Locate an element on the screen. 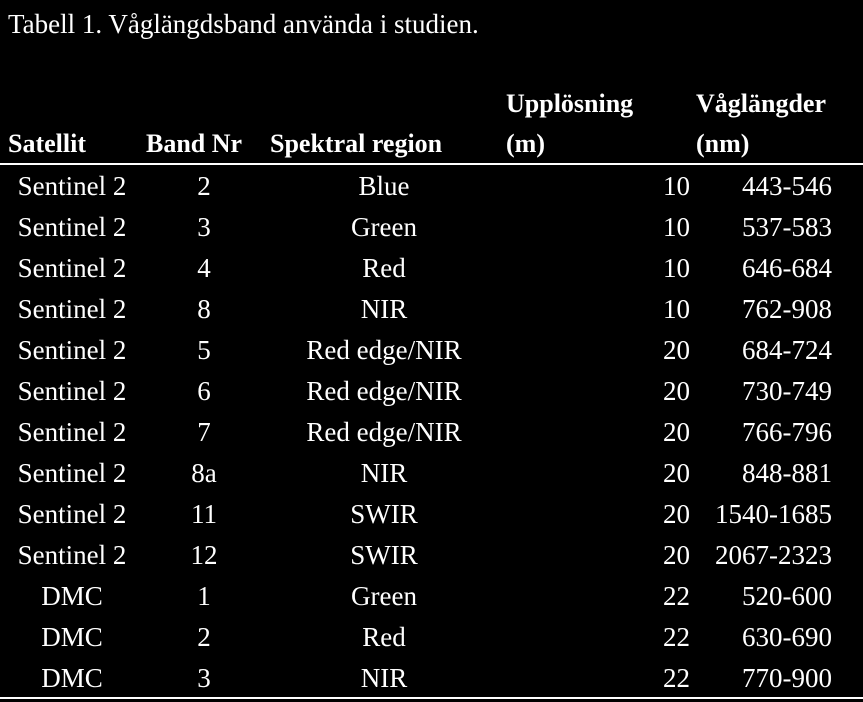 The height and width of the screenshot is (702, 863). cell-wavelength: 684-724 is located at coordinates (787, 350).